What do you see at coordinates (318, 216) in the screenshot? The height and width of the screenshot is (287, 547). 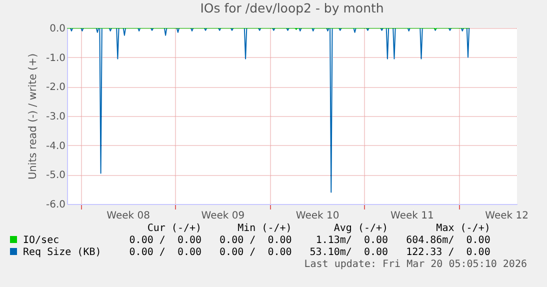 I see `x-tick-label: Week 10` at bounding box center [318, 216].